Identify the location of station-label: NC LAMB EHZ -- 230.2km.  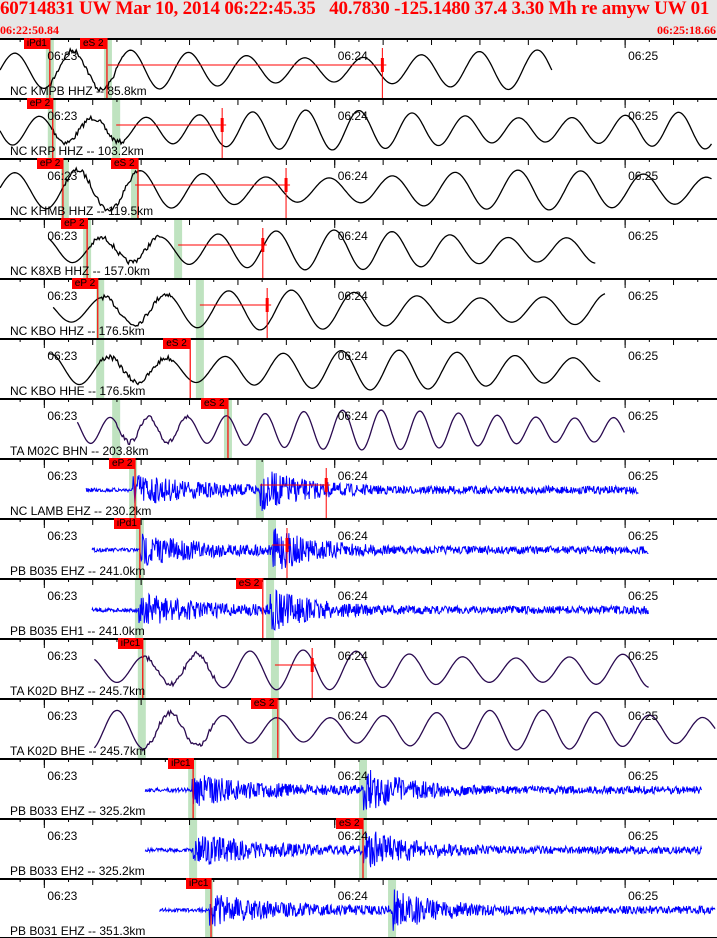
(81, 511).